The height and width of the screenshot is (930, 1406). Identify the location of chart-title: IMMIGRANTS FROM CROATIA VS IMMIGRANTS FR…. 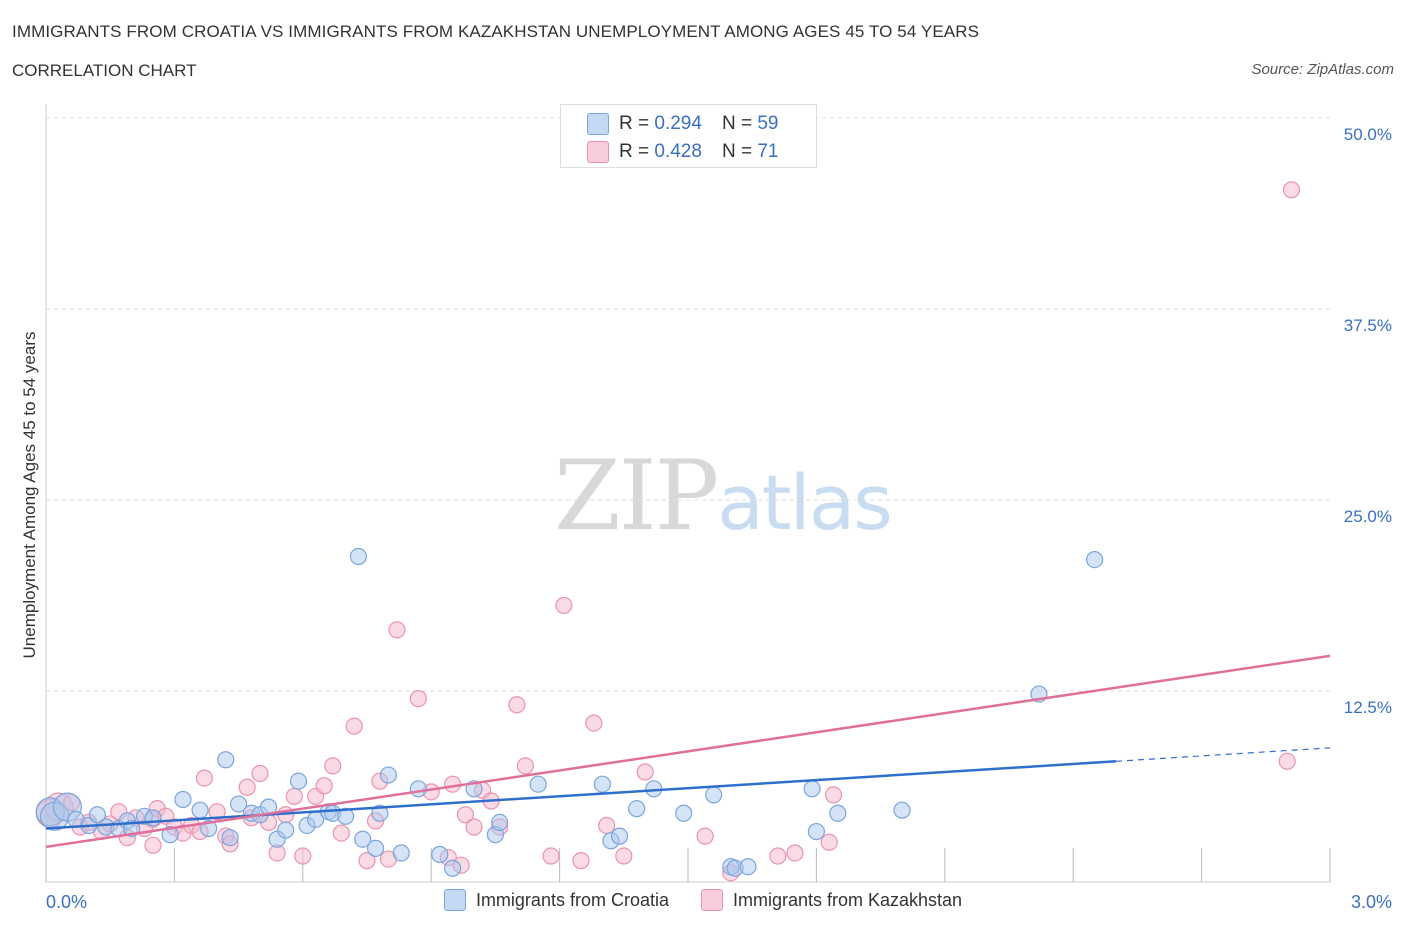
(496, 31).